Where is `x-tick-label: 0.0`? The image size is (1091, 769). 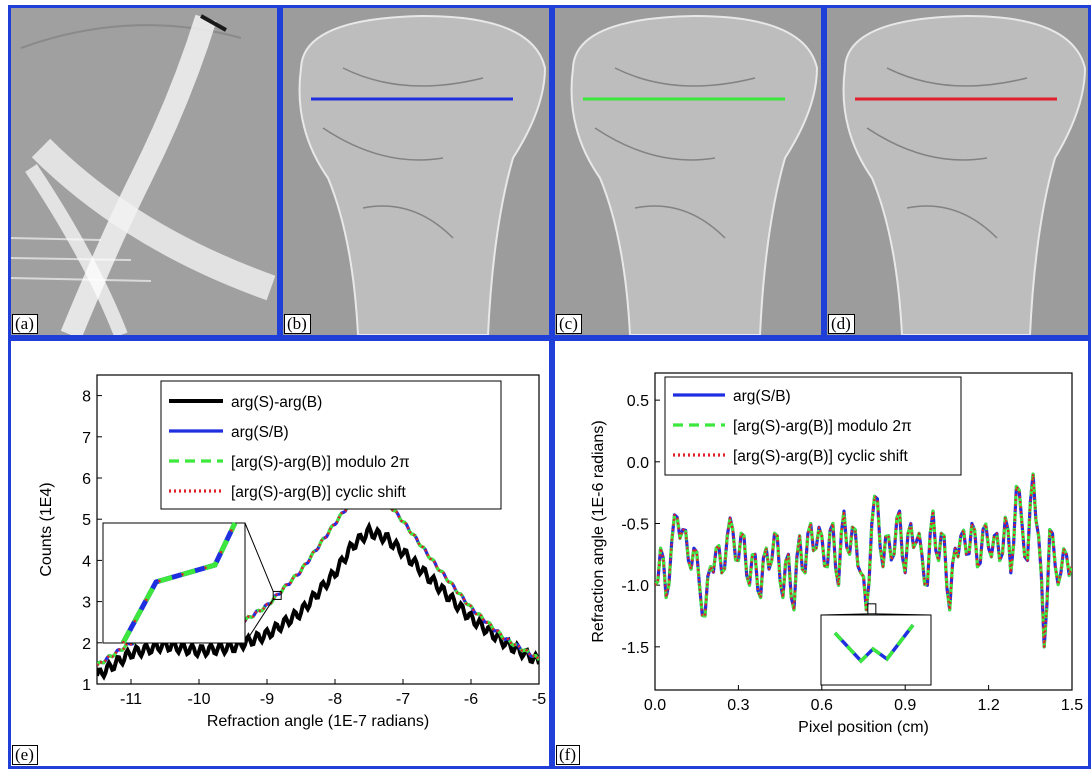
x-tick-label: 0.0 is located at coordinates (655, 705).